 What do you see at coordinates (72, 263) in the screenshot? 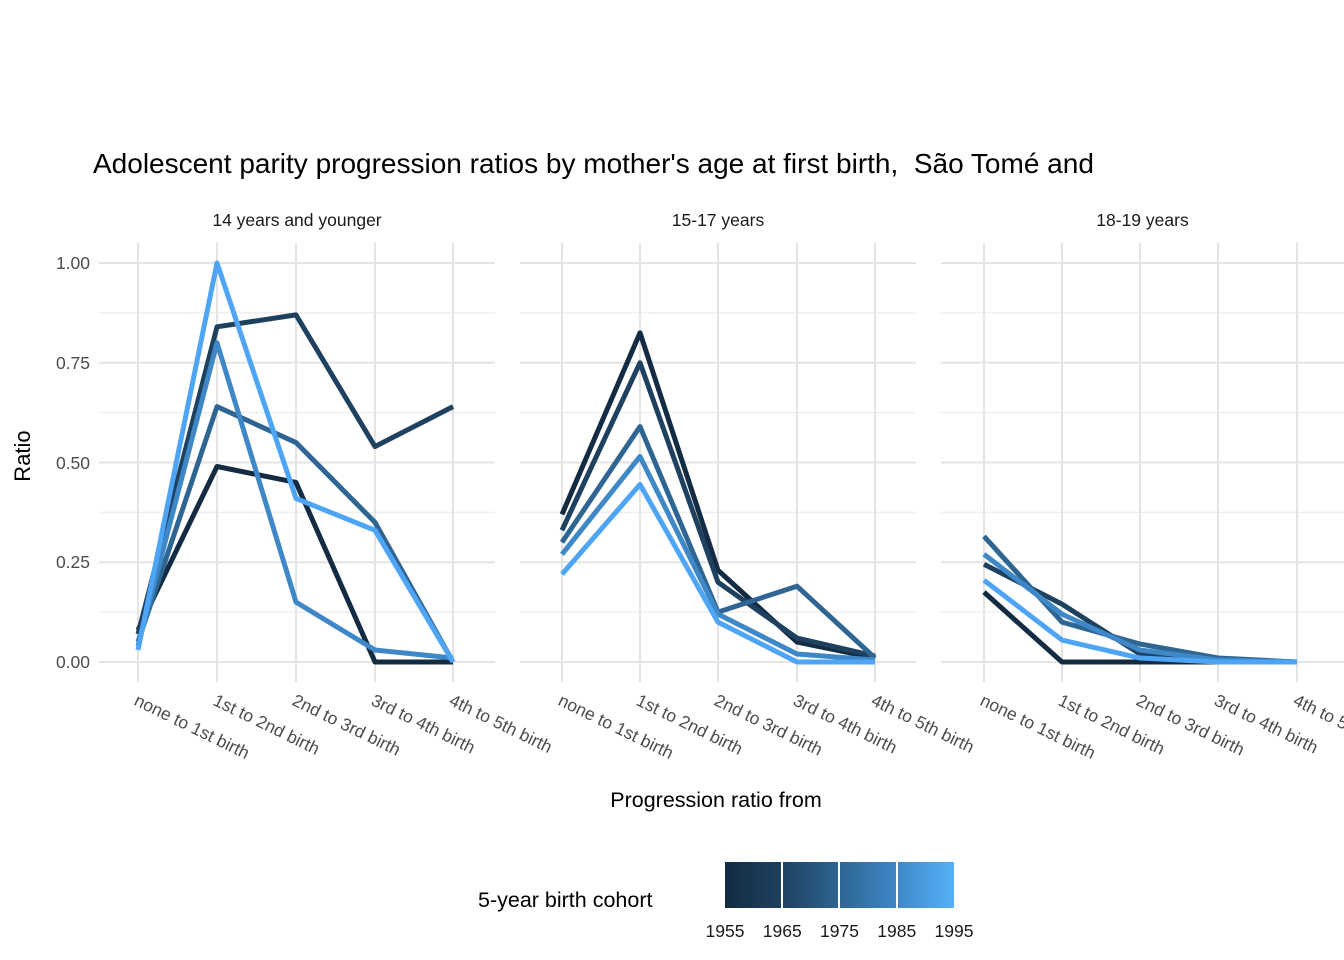
I see `y-axis-tick-label: 1.00` at bounding box center [72, 263].